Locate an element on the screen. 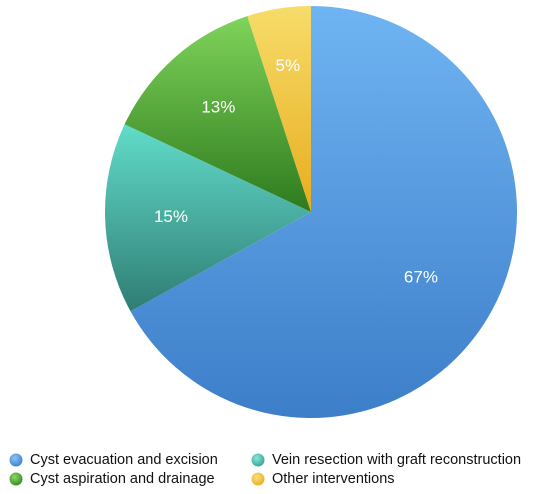 The width and height of the screenshot is (550, 494). slice-label-3: 13% is located at coordinates (218, 106).